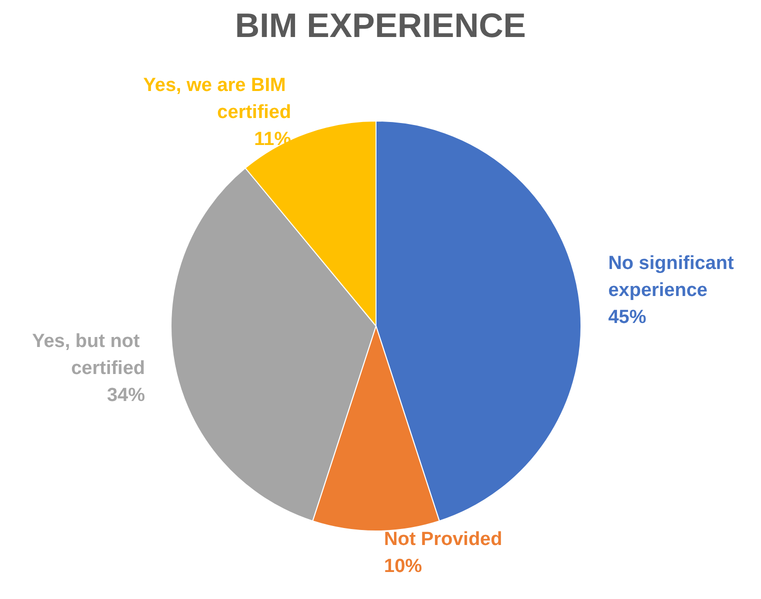 The image size is (761, 599). Describe the element at coordinates (89, 355) in the screenshot. I see `slice-label: Yes, but not certified` at that location.